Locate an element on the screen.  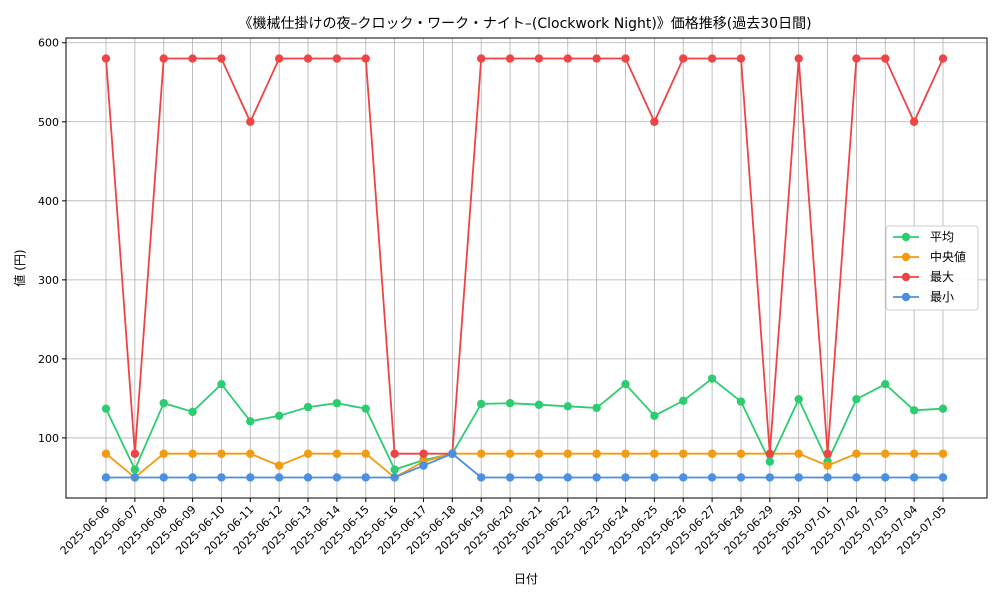
legend-box is located at coordinates (932, 268).